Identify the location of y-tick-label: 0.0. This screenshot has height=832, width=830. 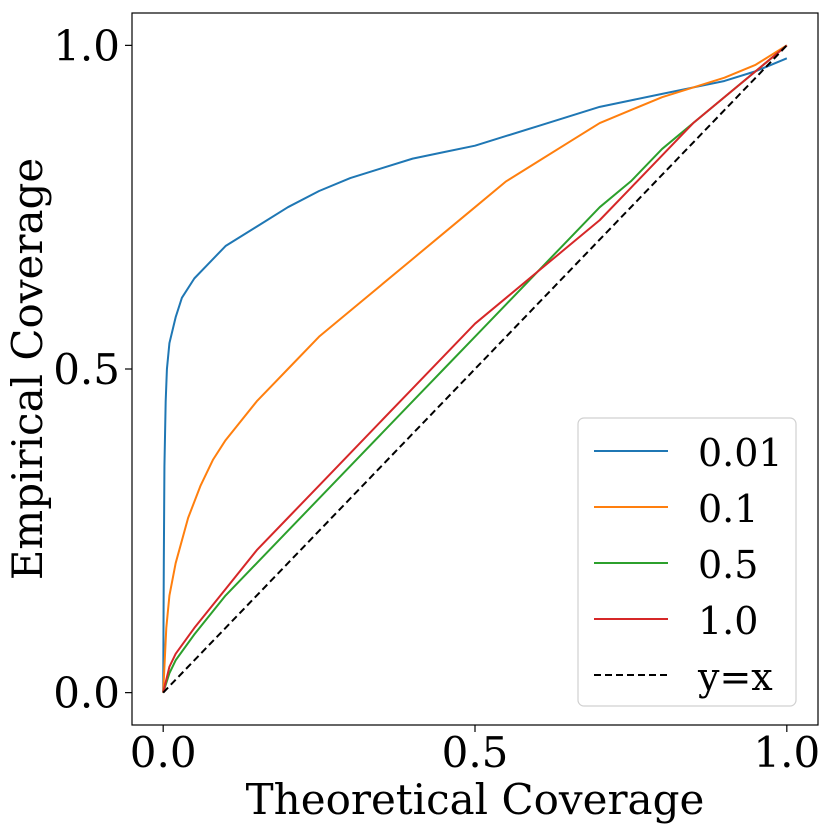
(86, 693).